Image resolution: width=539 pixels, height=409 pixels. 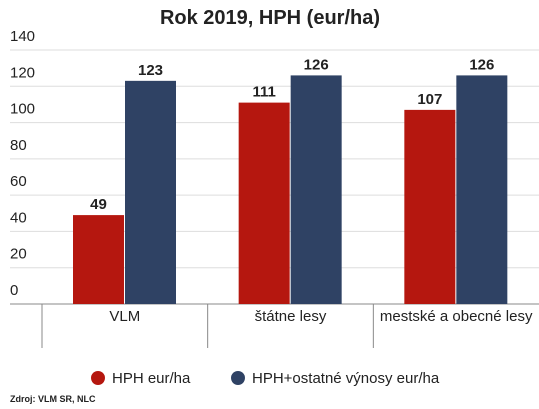 What do you see at coordinates (150, 70) in the screenshot?
I see `value-label: 123` at bounding box center [150, 70].